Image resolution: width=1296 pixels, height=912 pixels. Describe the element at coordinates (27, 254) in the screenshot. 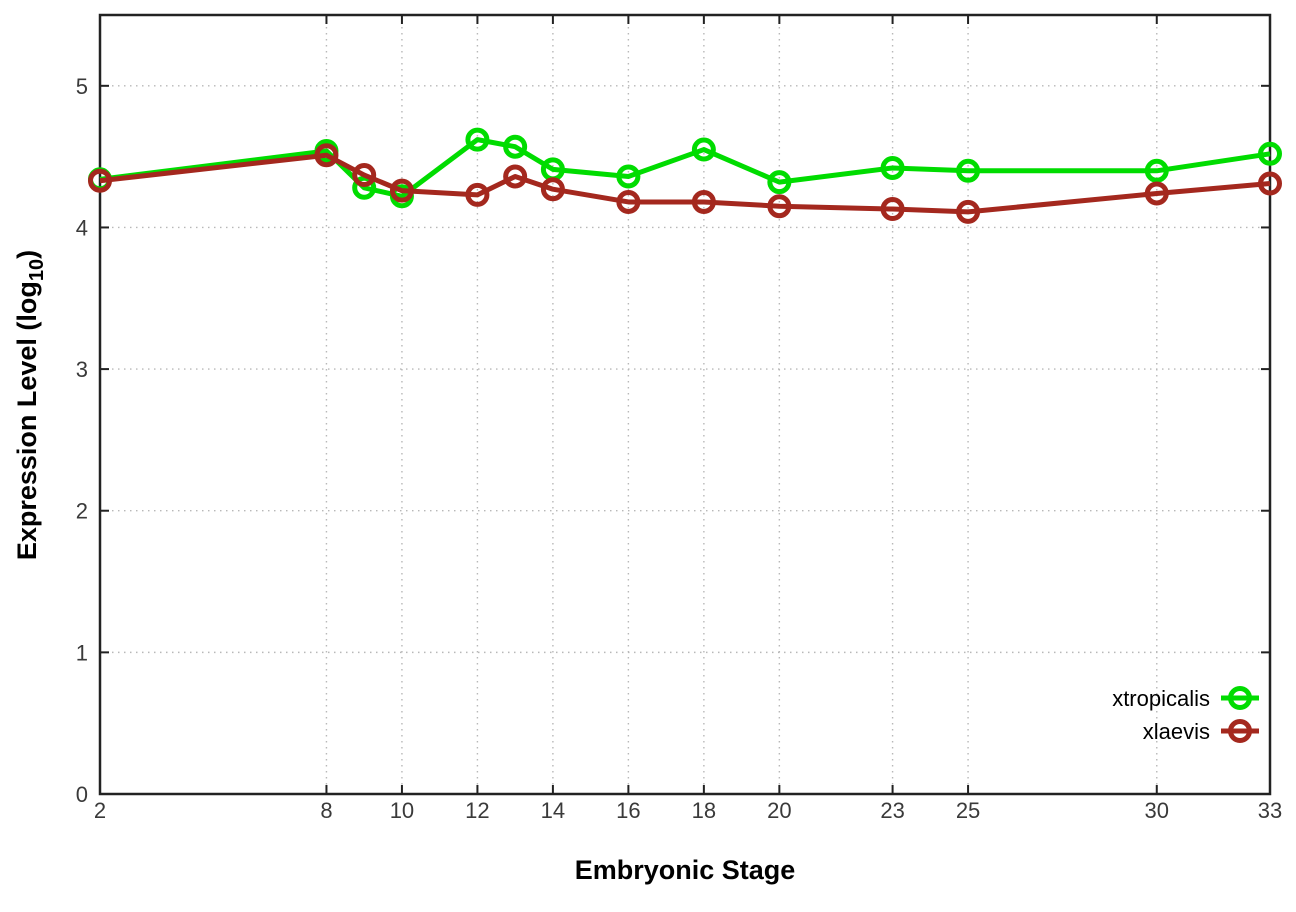

I see `y-axis-title-close: )` at that location.